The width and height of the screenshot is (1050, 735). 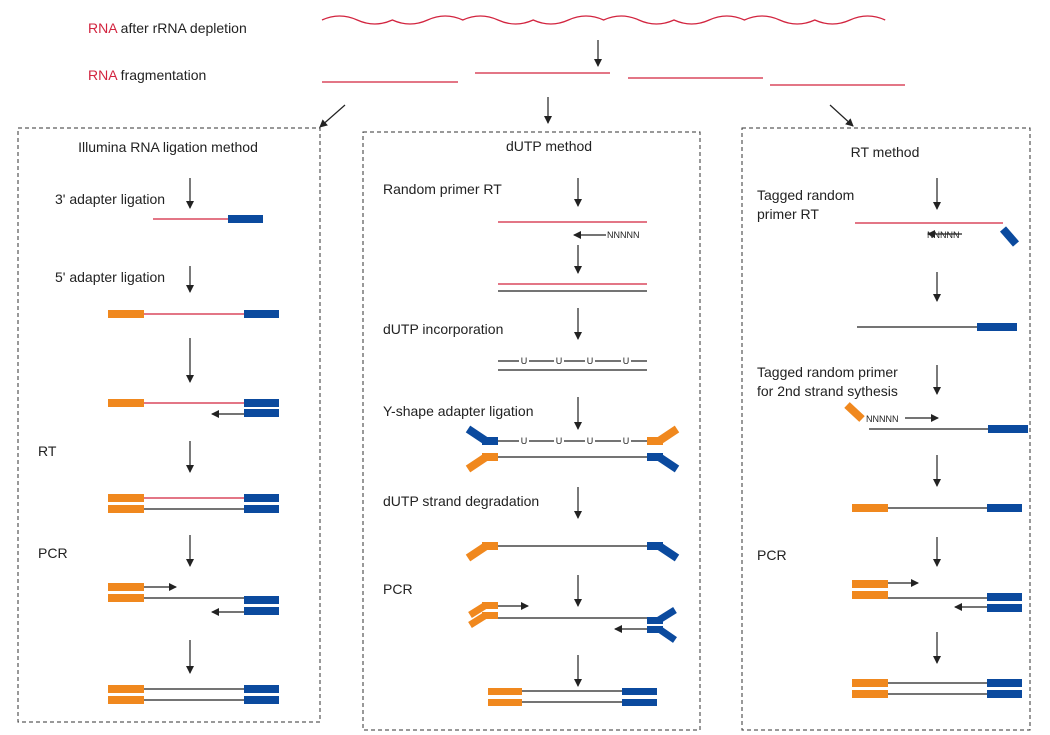 What do you see at coordinates (461, 501) in the screenshot?
I see `step-label: dUTP strand degradation` at bounding box center [461, 501].